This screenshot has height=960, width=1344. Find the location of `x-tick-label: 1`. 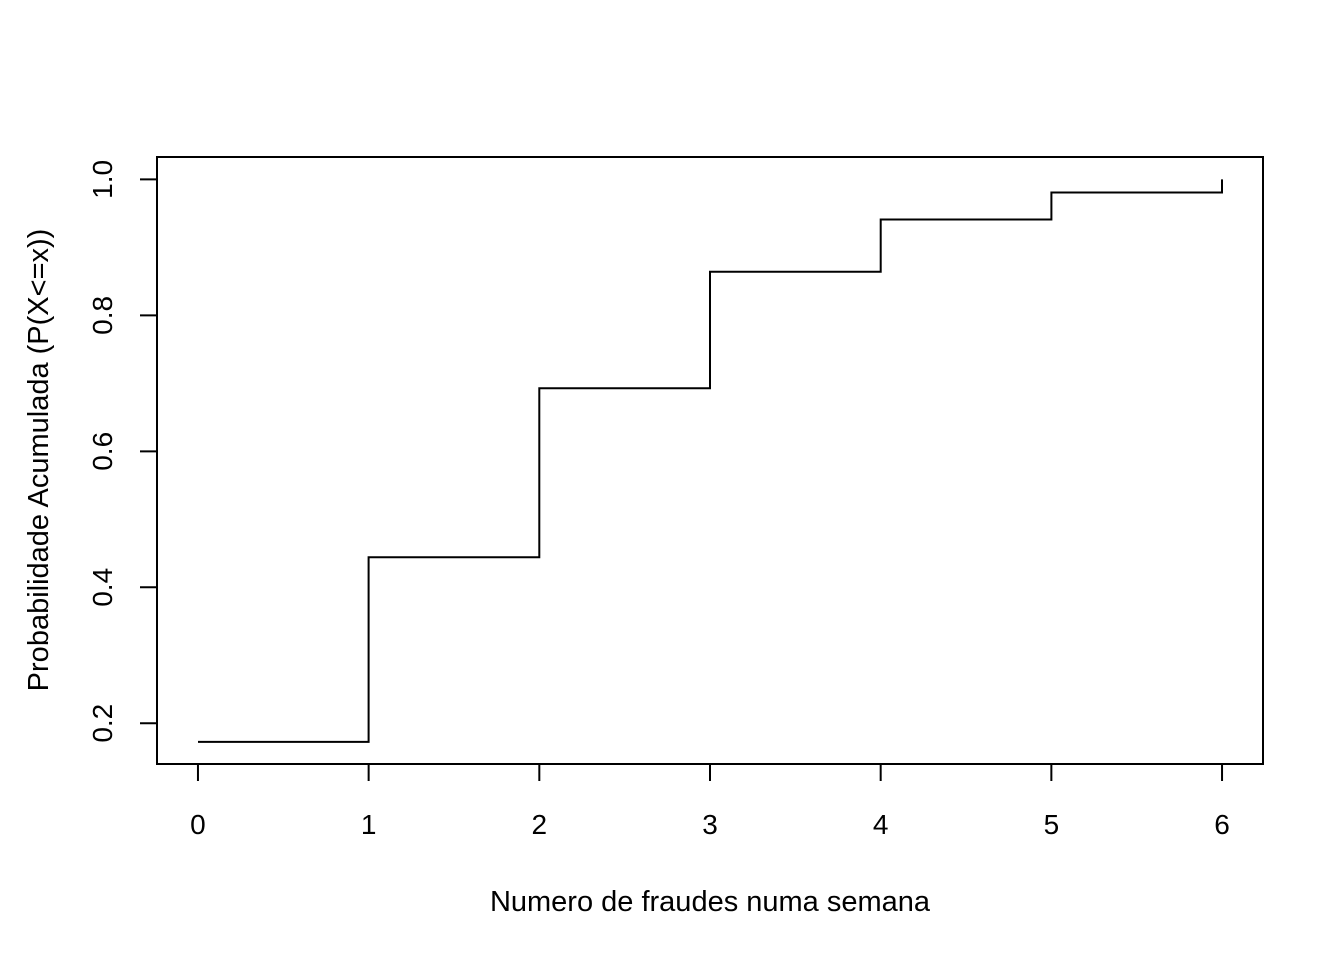

x-tick-label: 1 is located at coordinates (369, 824).